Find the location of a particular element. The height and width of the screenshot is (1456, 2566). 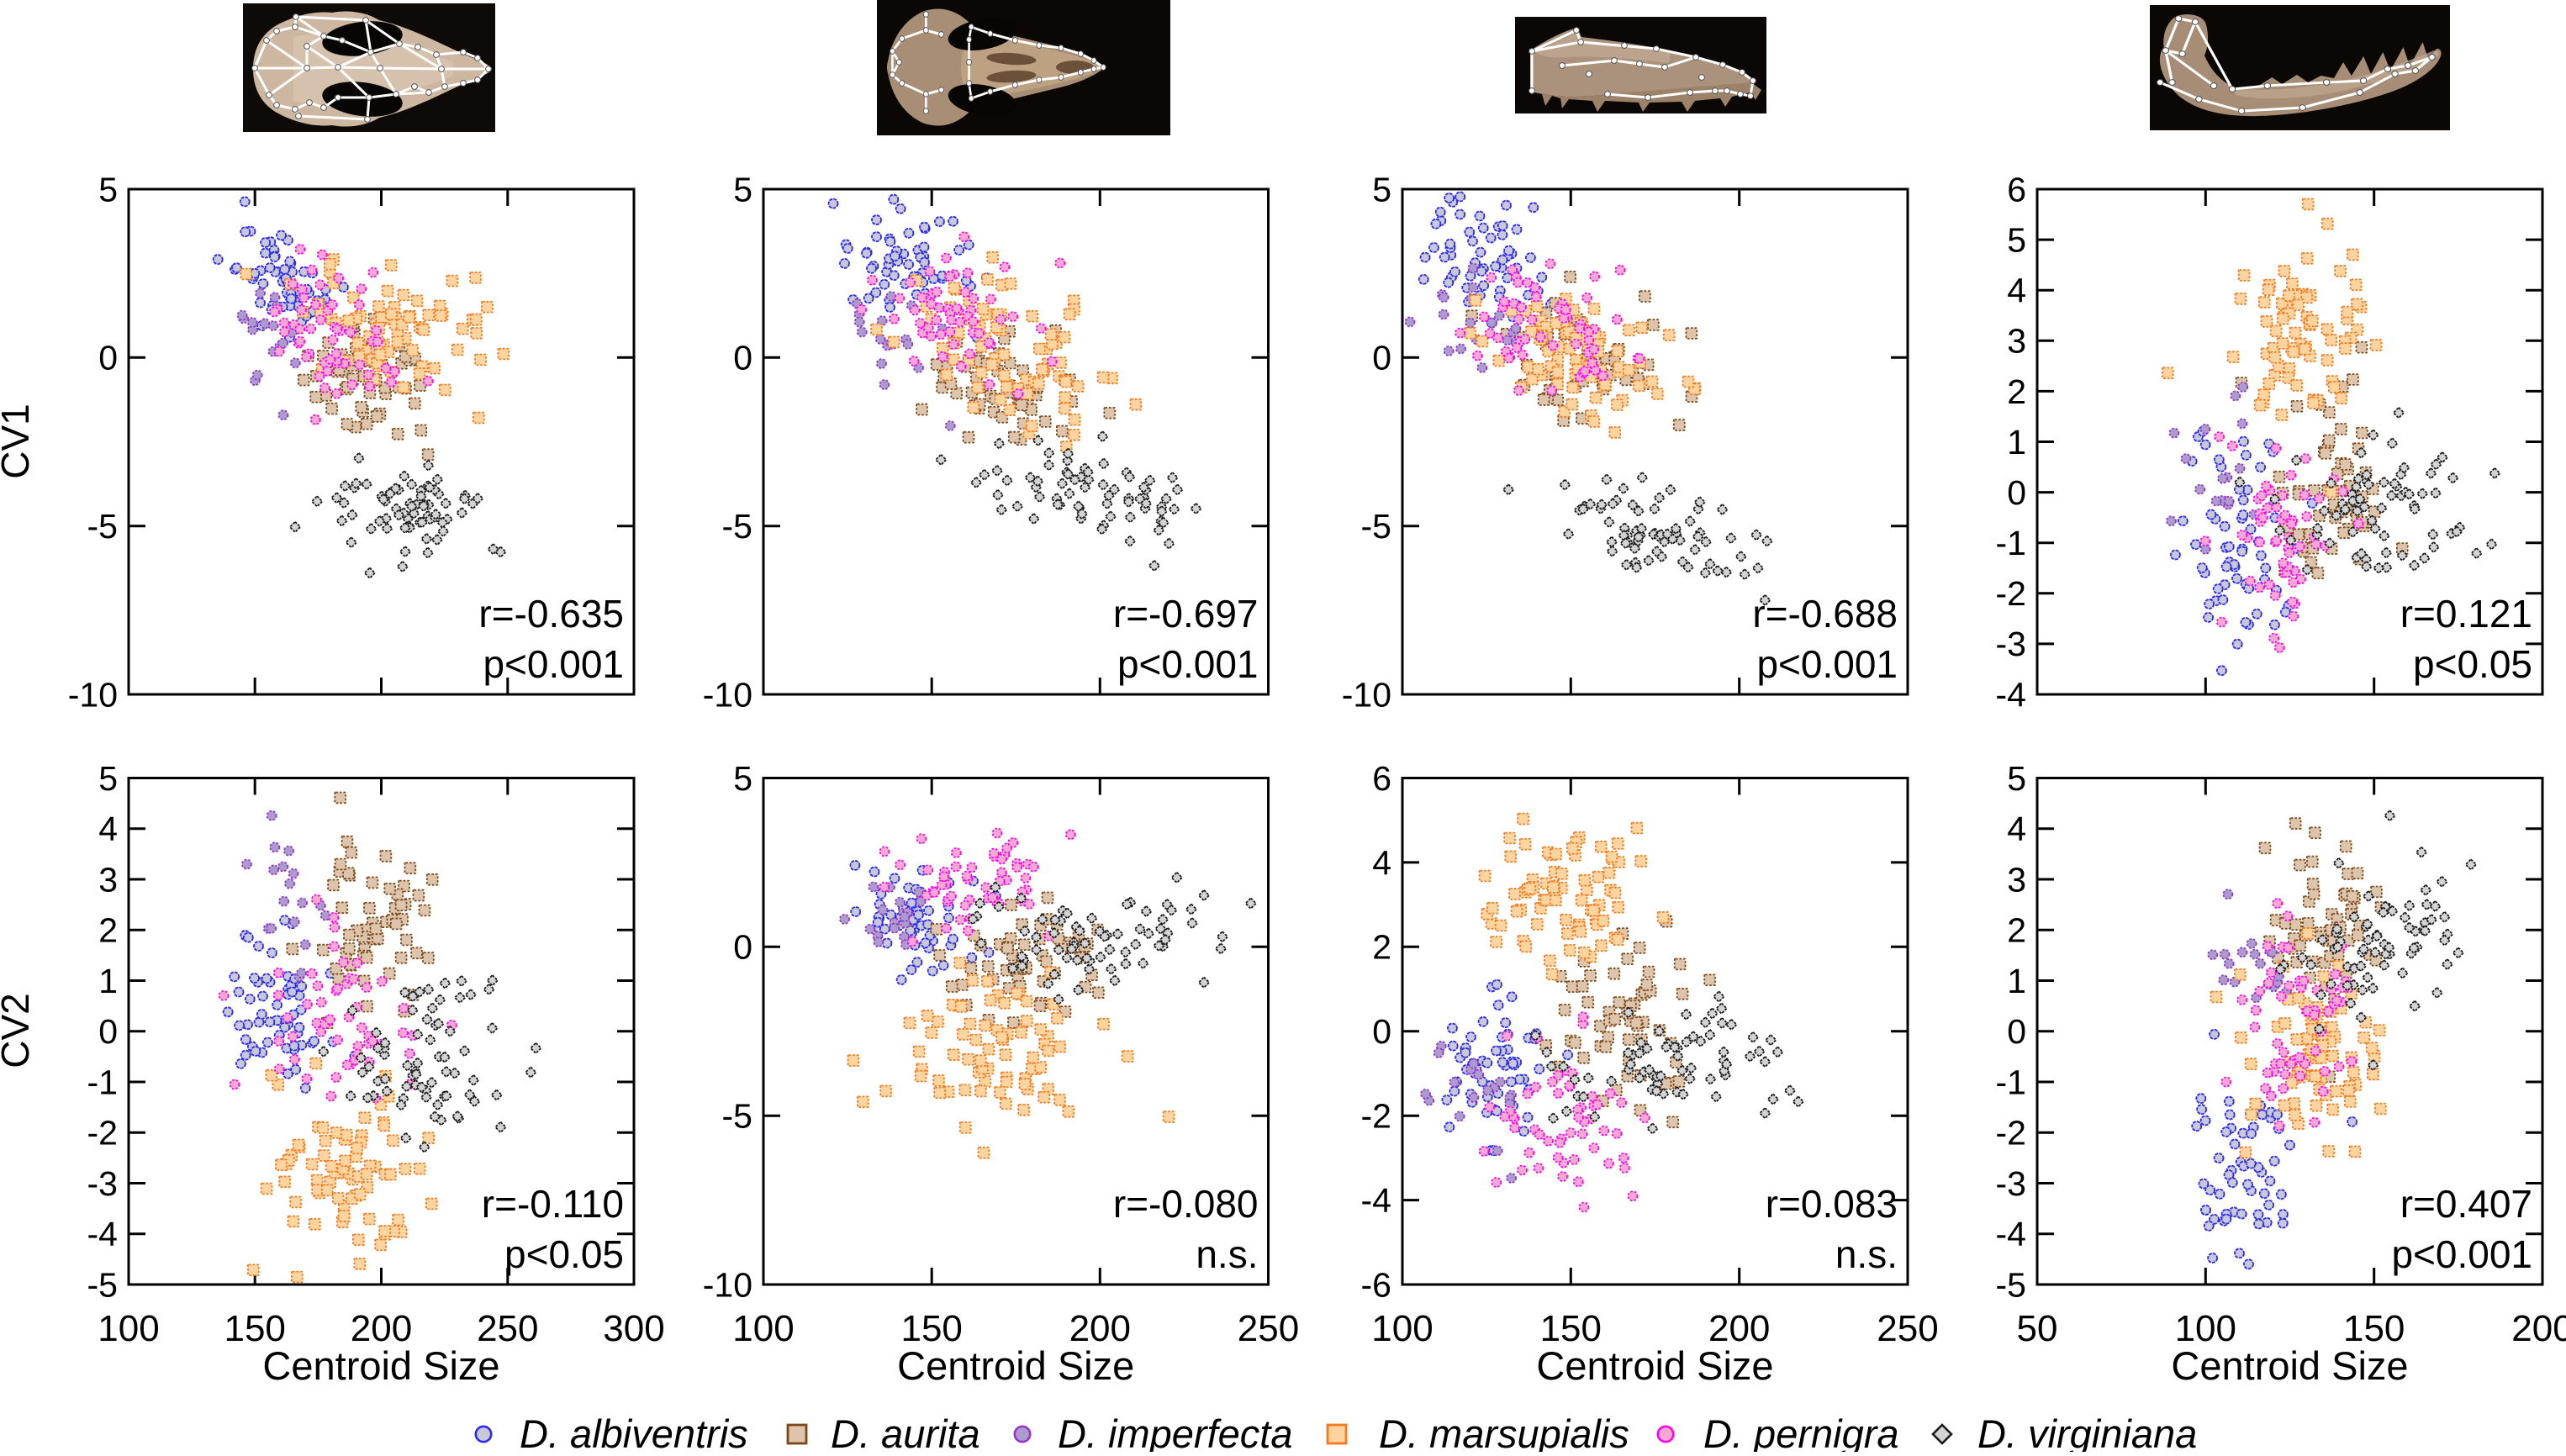

svg-text: r=-0.688 is located at coordinates (1825, 614).